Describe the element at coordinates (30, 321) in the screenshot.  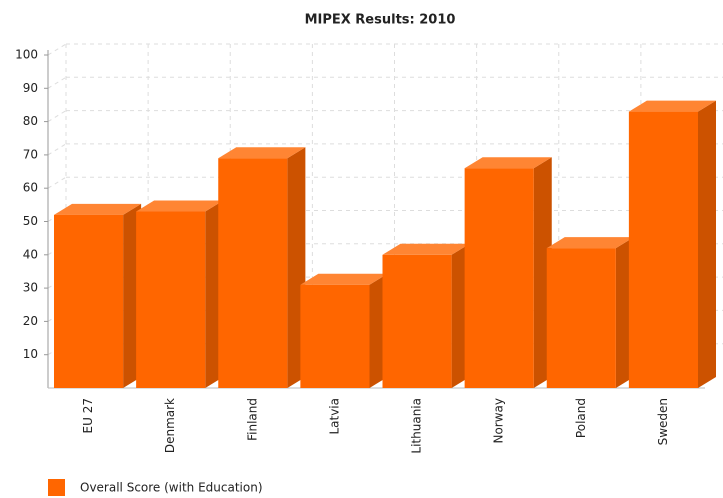
I see `y-tick-label: 20` at that location.